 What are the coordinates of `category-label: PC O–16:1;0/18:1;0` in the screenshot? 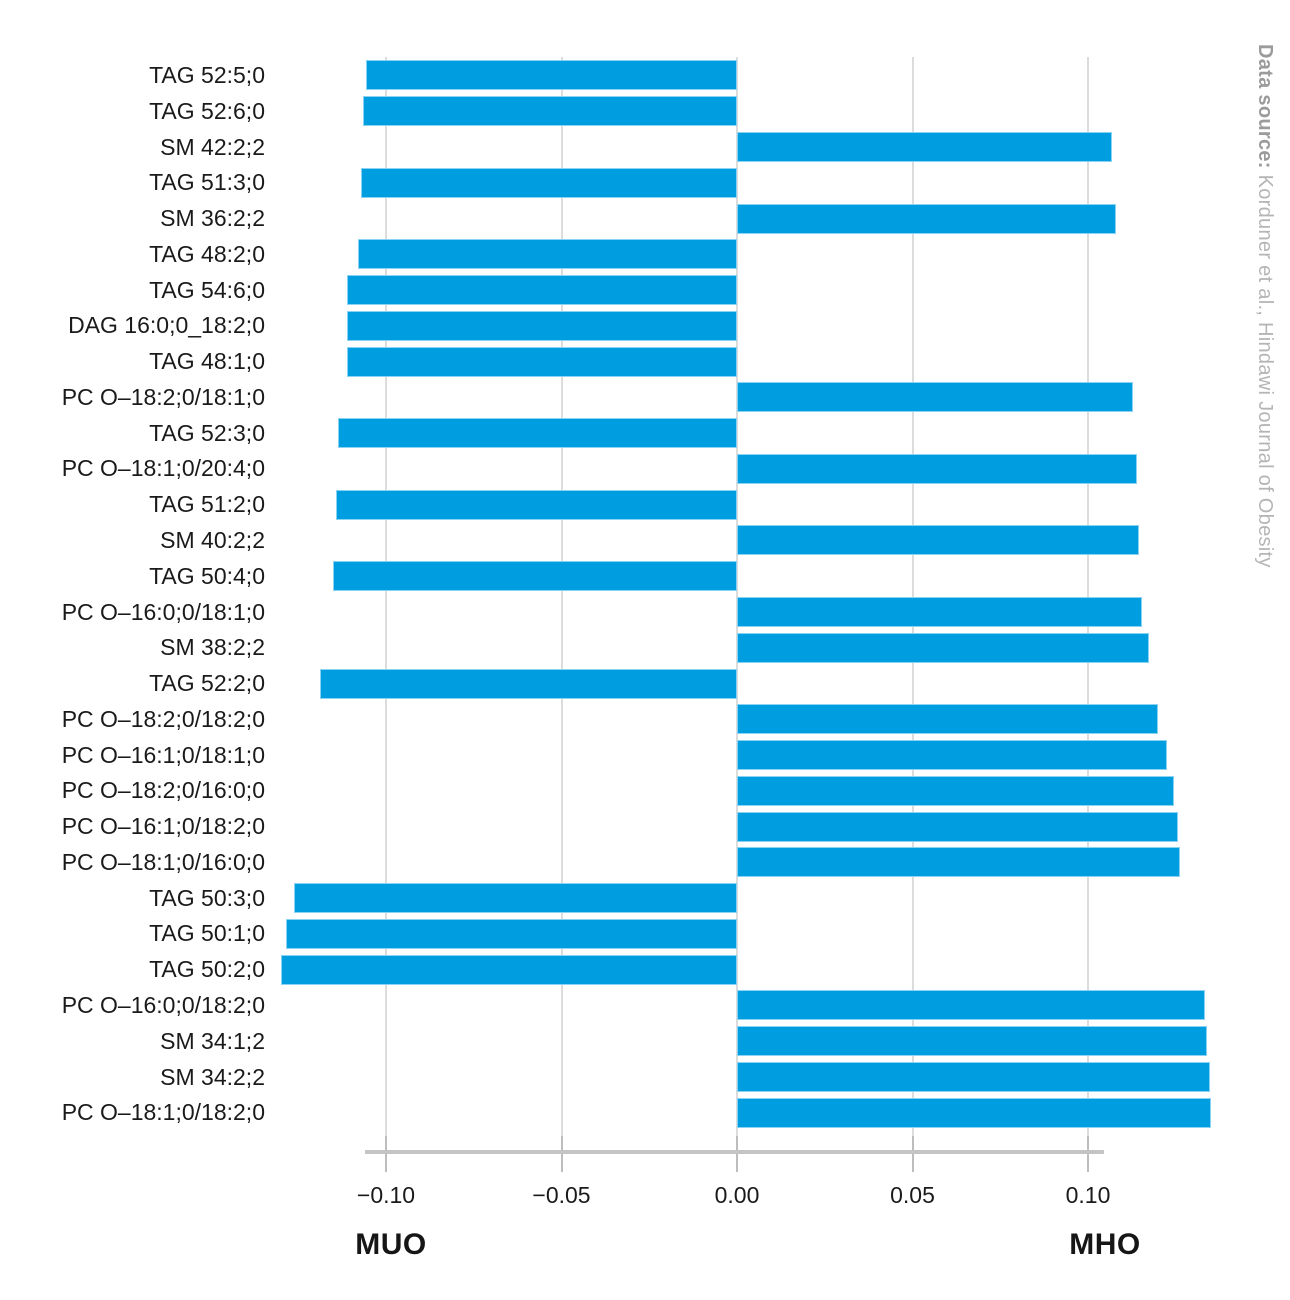 It's located at (163, 754).